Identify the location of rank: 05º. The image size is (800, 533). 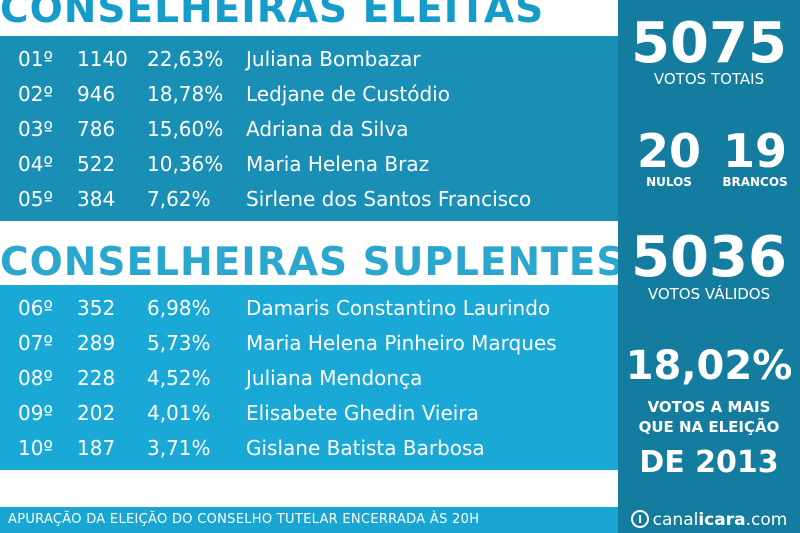
(35, 199).